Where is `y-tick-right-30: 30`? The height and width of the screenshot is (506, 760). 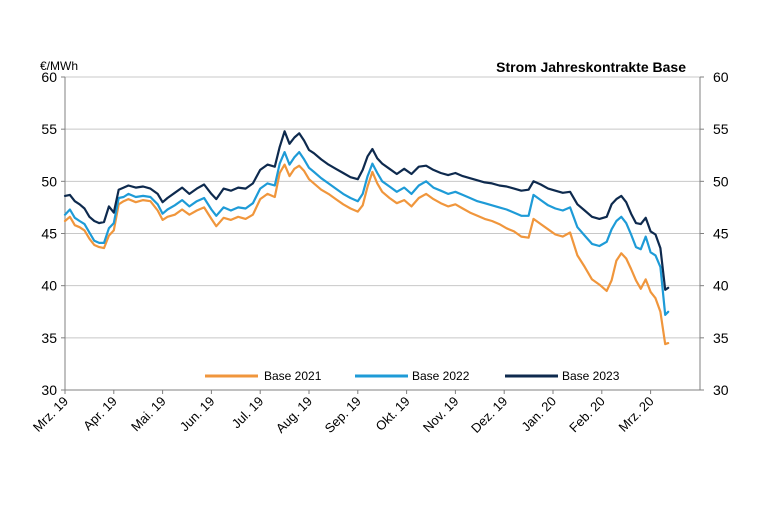 y-tick-right-30: 30 is located at coordinates (721, 390).